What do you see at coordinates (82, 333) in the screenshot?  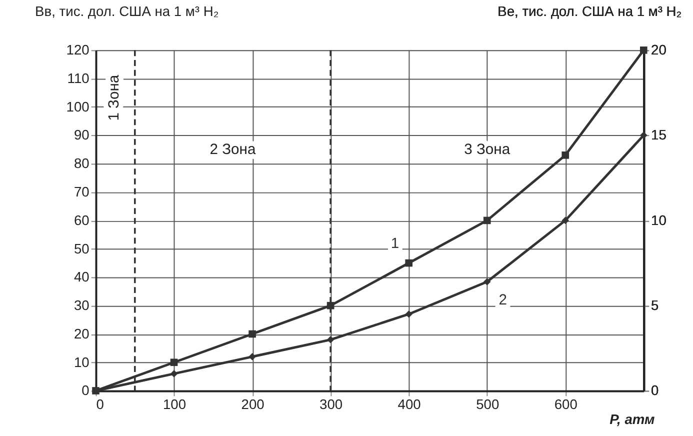 I see `y-tick-label: 20` at bounding box center [82, 333].